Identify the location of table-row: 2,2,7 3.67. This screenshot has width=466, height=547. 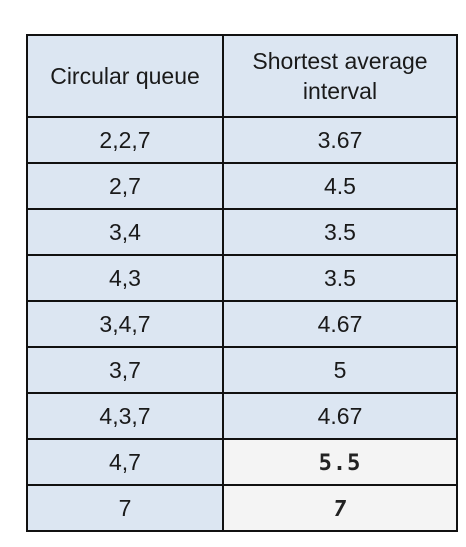
(242, 140).